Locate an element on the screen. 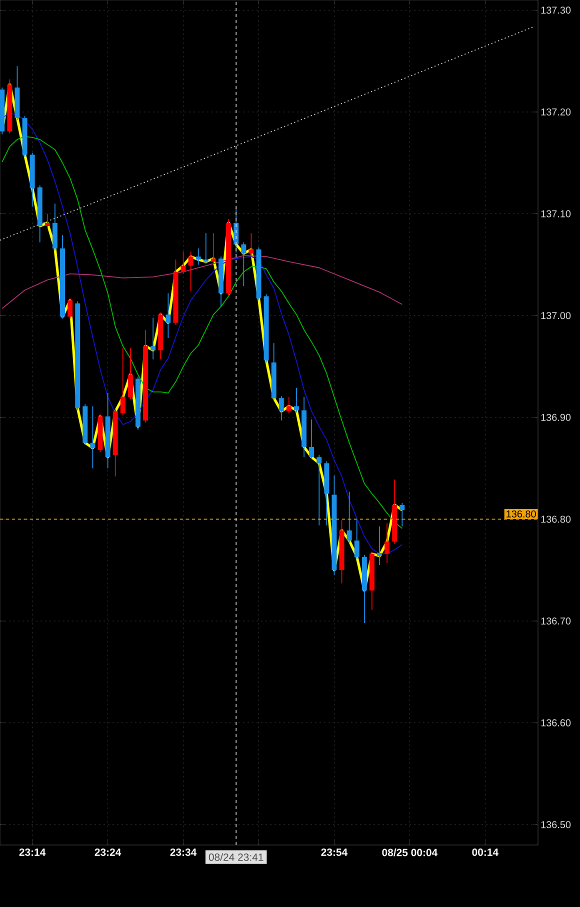 The height and width of the screenshot is (907, 580). x-tick-label: 00:14 is located at coordinates (485, 852).